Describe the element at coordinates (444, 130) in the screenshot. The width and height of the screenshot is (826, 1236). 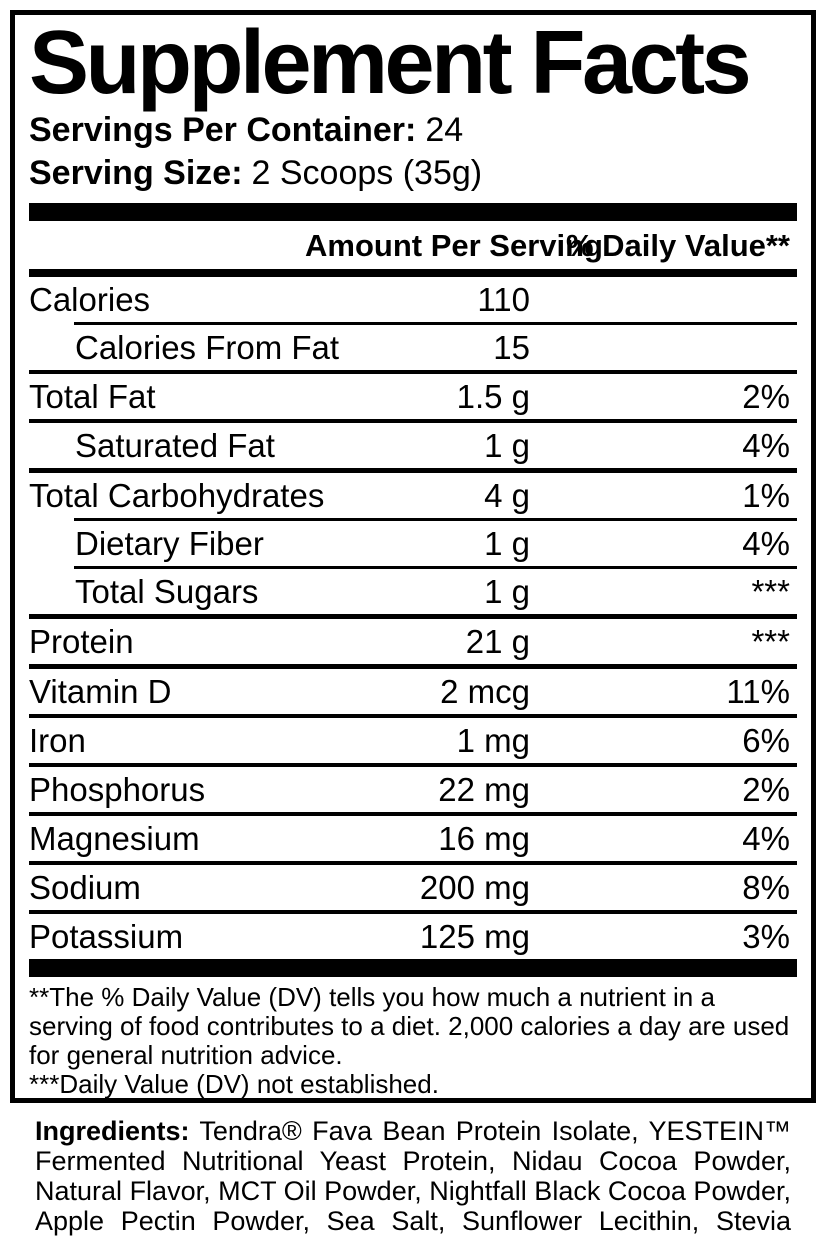
I see `servings-per-container-value: 24` at that location.